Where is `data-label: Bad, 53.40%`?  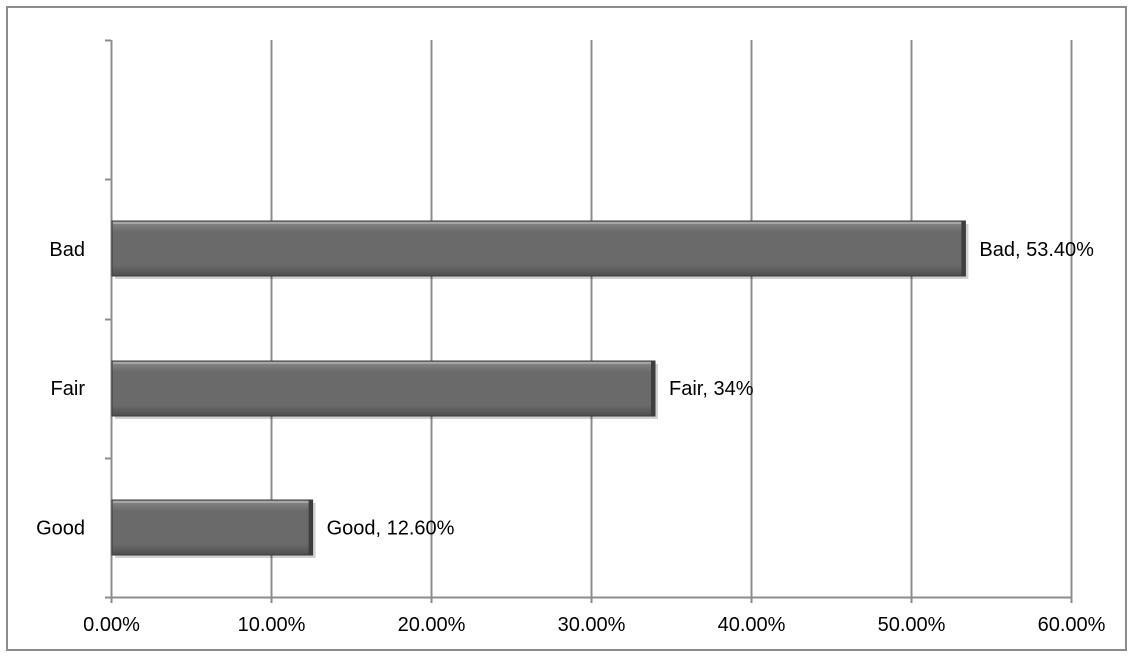
data-label: Bad, 53.40% is located at coordinates (1036, 250).